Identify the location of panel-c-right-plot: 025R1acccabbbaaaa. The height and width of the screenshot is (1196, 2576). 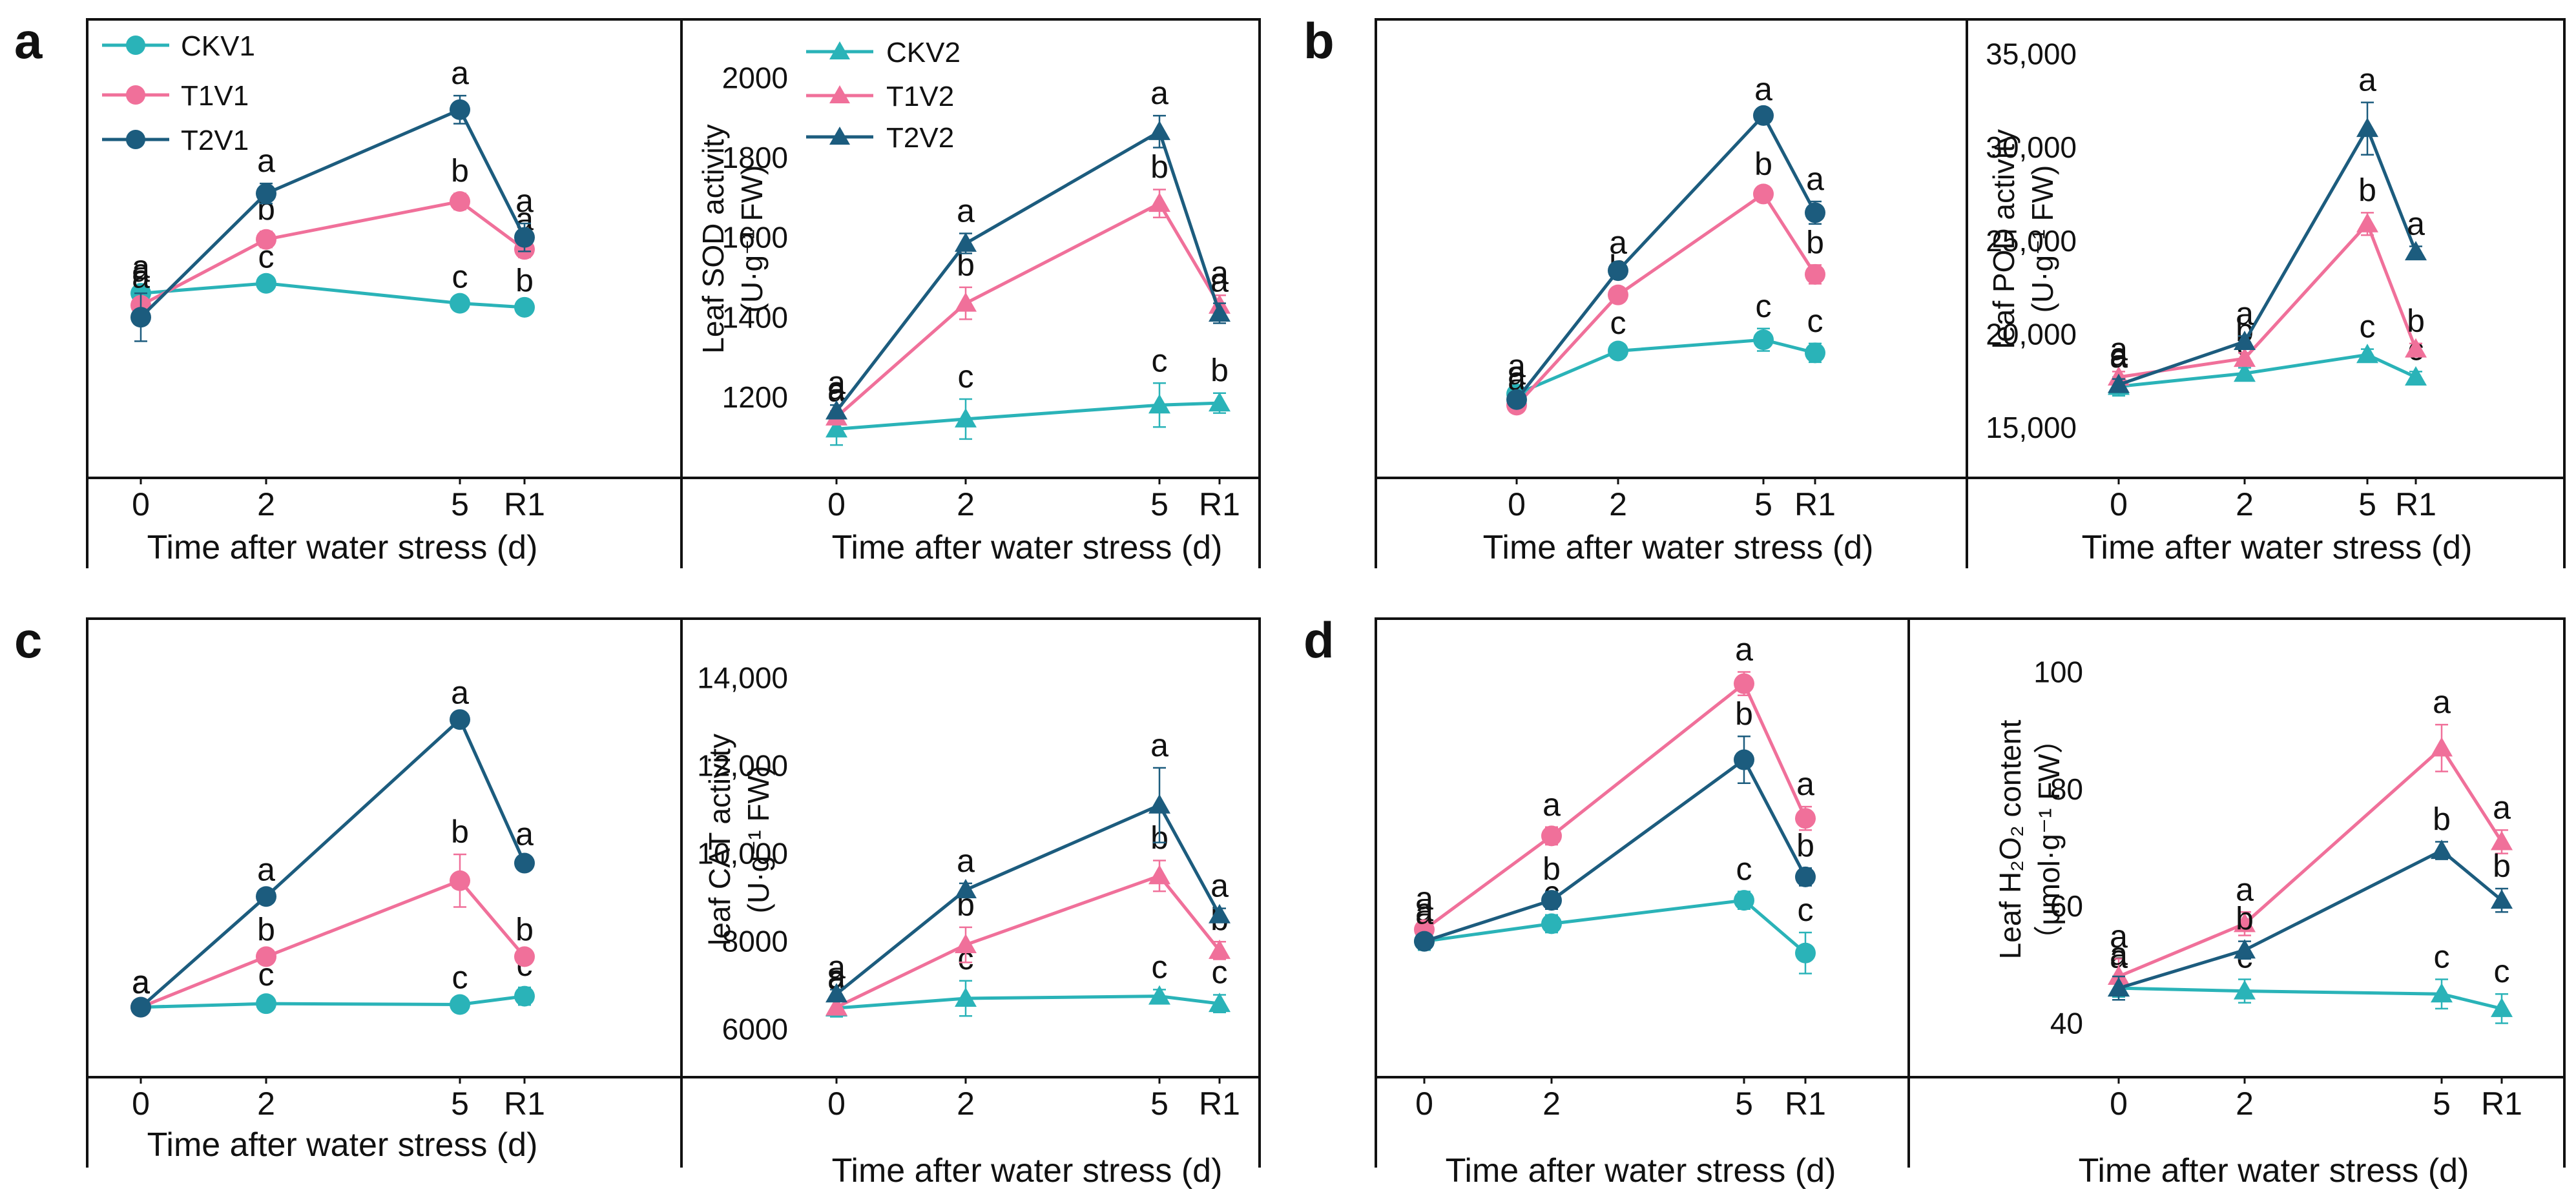
(1033, 925).